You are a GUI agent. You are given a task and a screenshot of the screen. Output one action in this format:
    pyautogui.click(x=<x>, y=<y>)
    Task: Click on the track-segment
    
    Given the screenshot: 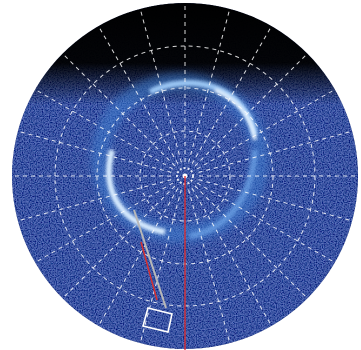 What is the action you would take?
    pyautogui.click(x=149, y=271)
    